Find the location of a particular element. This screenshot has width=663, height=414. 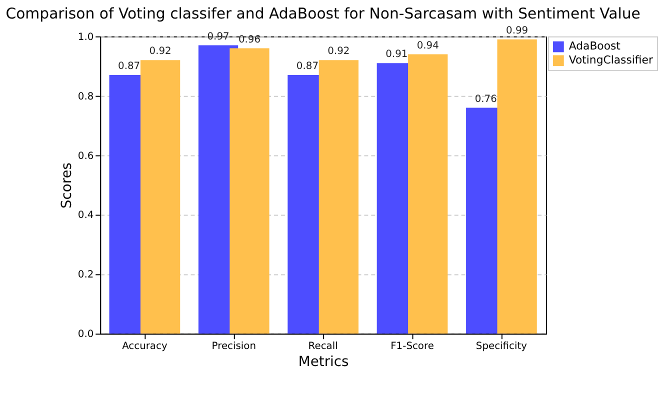

y-axis-title: Scores is located at coordinates (66, 185).